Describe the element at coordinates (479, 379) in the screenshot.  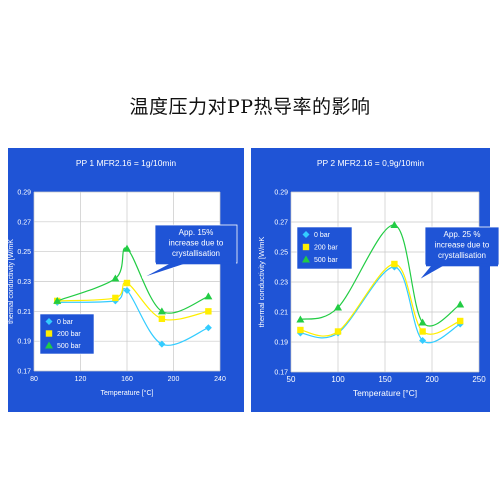
I see `x-tick-label: 250` at that location.